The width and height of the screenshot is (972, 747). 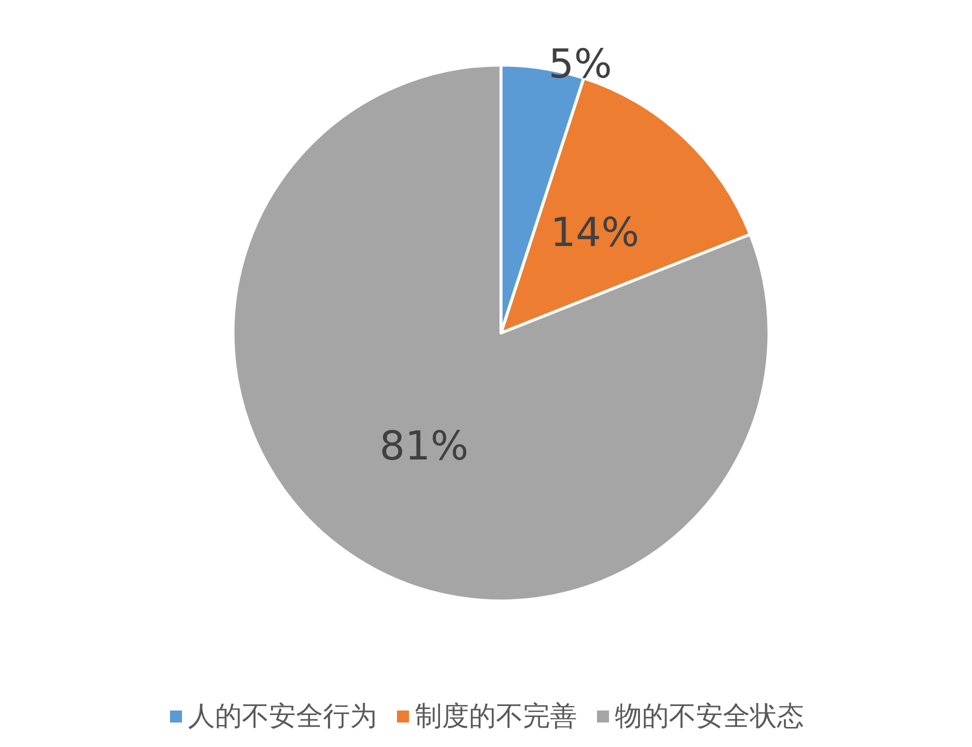 I want to click on data-label: 5%, so click(x=580, y=64).